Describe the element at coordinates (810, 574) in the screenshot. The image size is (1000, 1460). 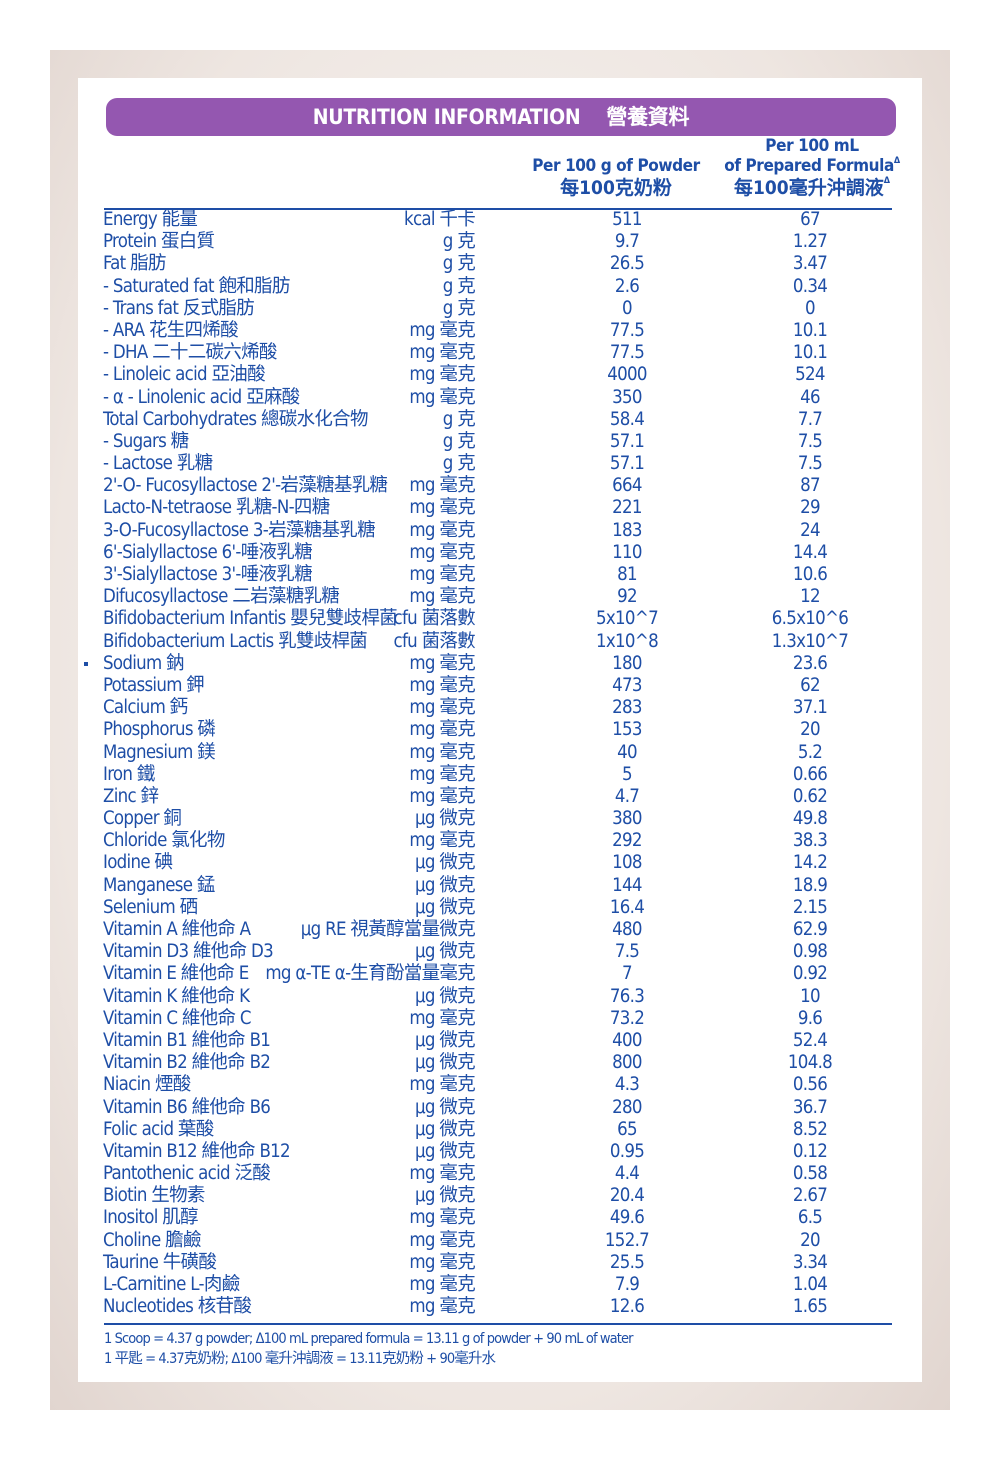
I see `value-per-100ml: 10.6` at that location.